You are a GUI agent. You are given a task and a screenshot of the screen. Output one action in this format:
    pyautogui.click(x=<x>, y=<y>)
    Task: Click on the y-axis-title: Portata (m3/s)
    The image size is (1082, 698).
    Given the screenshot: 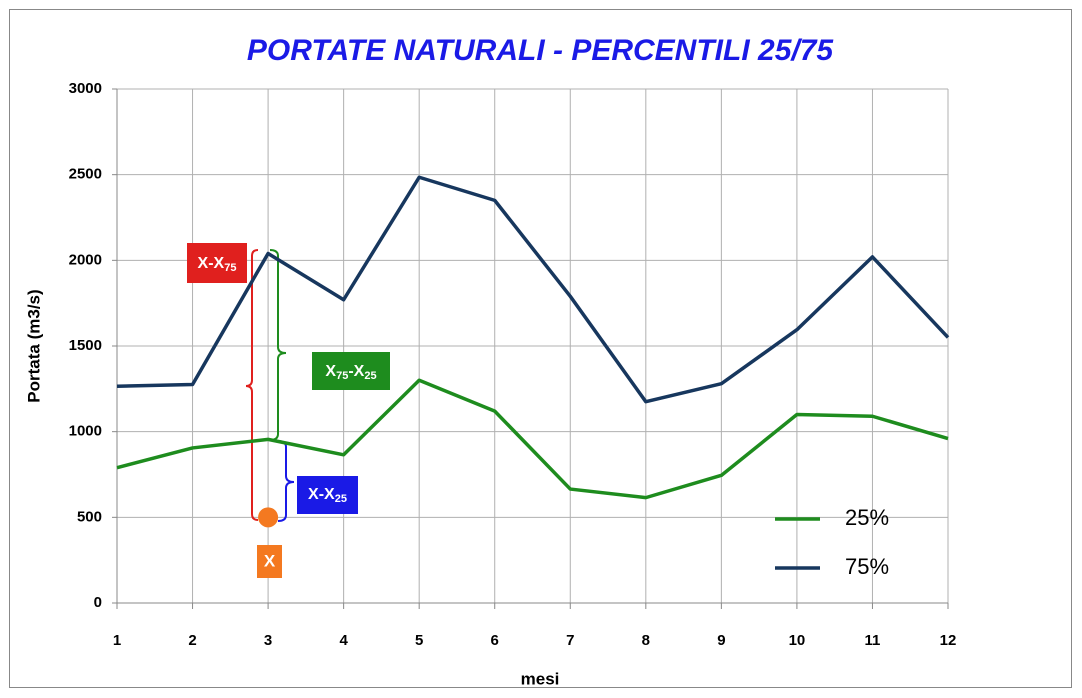 What is the action you would take?
    pyautogui.click(x=33, y=345)
    